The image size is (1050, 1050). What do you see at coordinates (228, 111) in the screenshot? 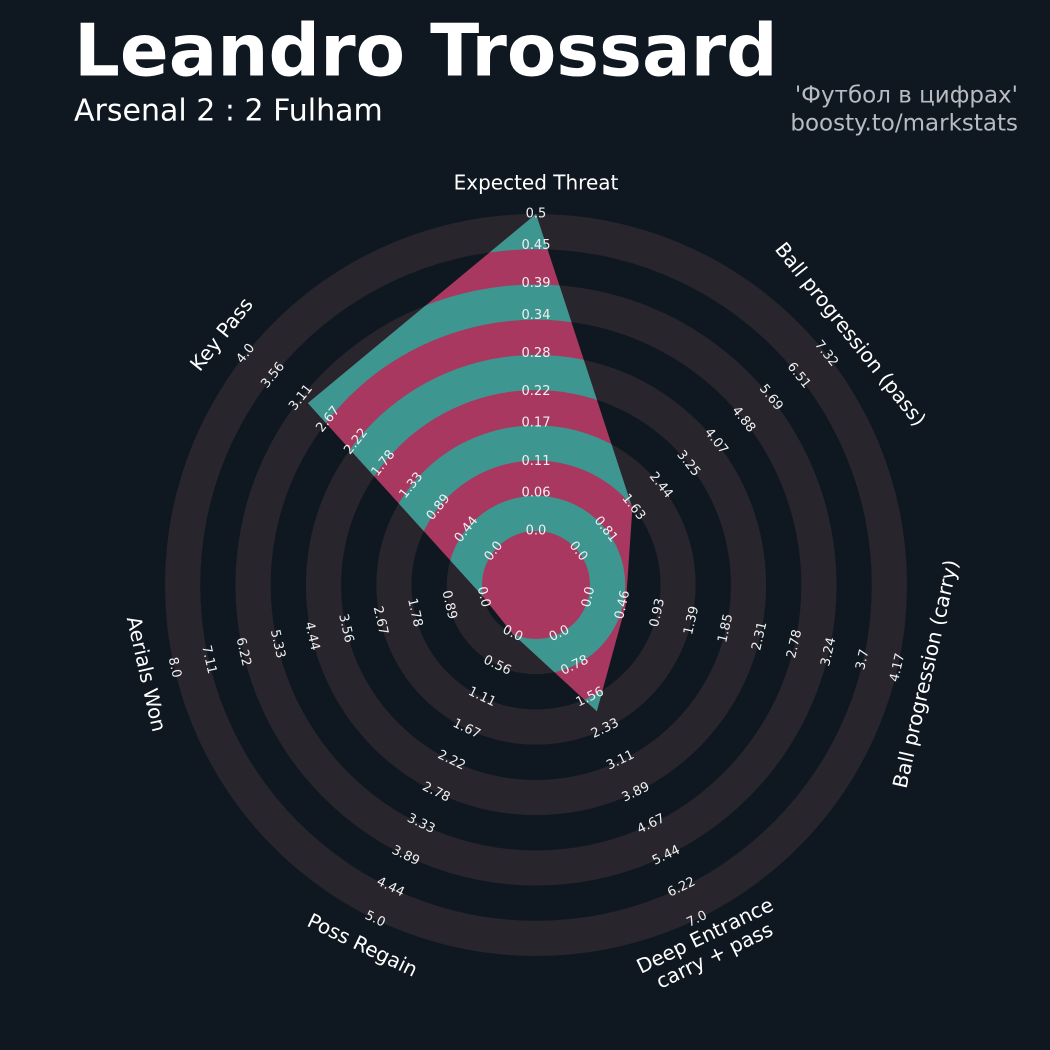
I see `chart-subtitle: Arsenal 2 : 2 Fulham` at bounding box center [228, 111].